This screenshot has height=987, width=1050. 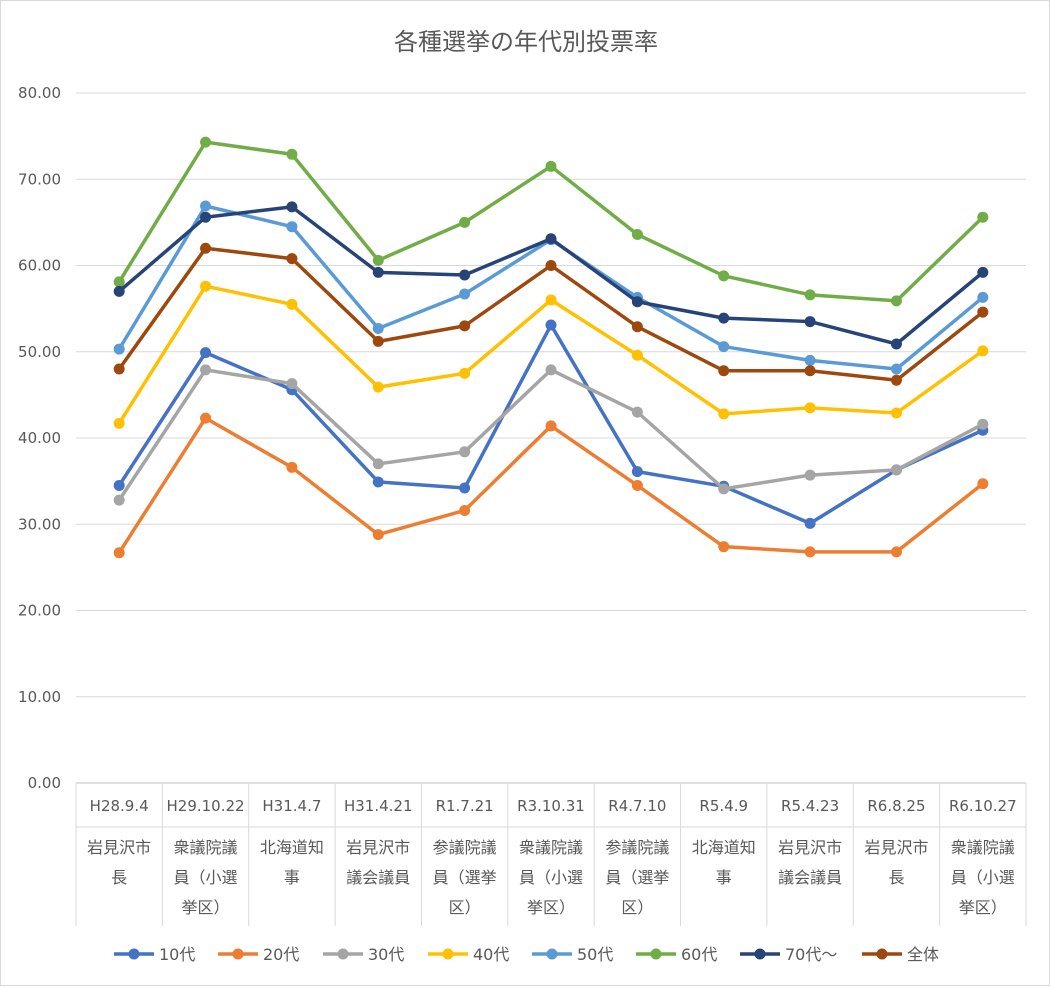 I want to click on x-tick-election: 北海道知, so click(x=292, y=847).